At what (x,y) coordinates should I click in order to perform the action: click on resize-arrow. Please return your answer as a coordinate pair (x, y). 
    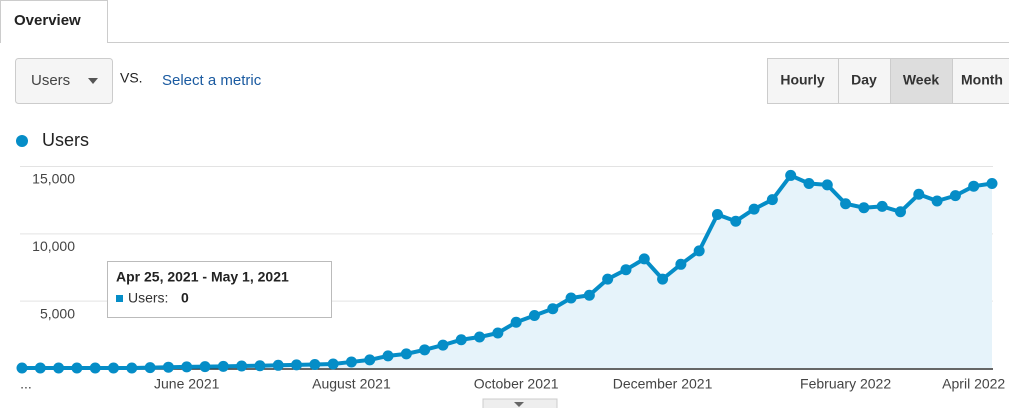
    Looking at the image, I should click on (519, 404).